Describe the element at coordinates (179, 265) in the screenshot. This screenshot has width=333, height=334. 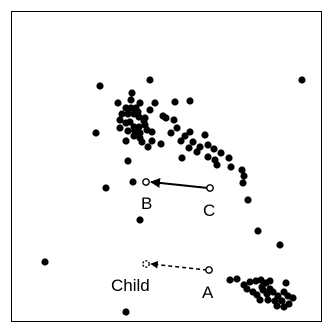
I see `arrow-a-to-child` at that location.